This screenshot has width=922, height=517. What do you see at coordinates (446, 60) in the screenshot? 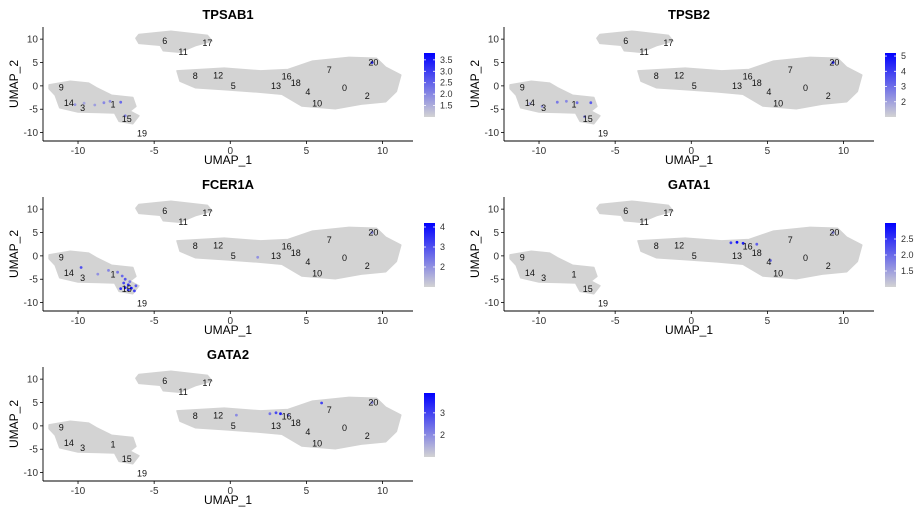
I see `legend-tick-label: 3.5` at bounding box center [446, 60].